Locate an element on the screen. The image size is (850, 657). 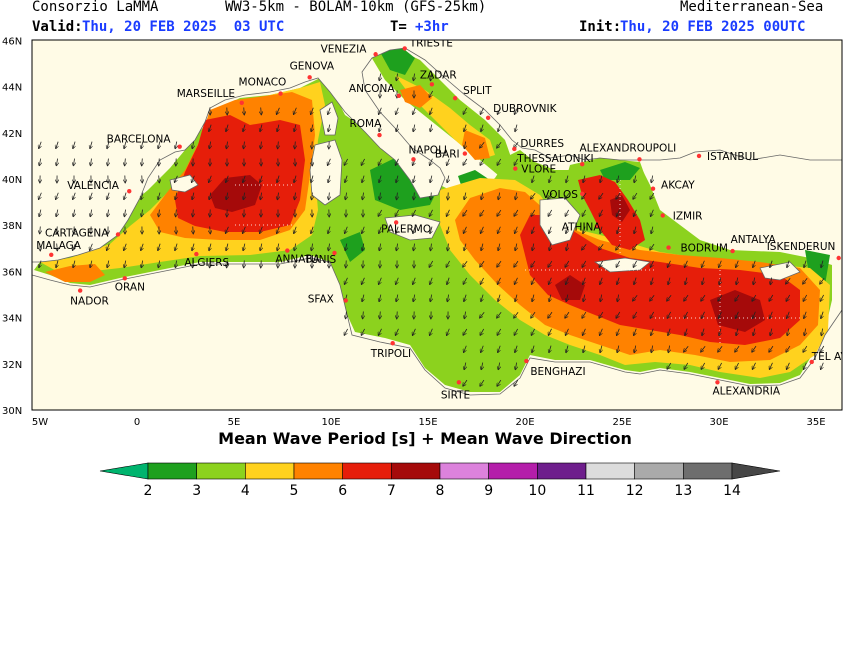
city-label: NAPOLI is located at coordinates (427, 150).